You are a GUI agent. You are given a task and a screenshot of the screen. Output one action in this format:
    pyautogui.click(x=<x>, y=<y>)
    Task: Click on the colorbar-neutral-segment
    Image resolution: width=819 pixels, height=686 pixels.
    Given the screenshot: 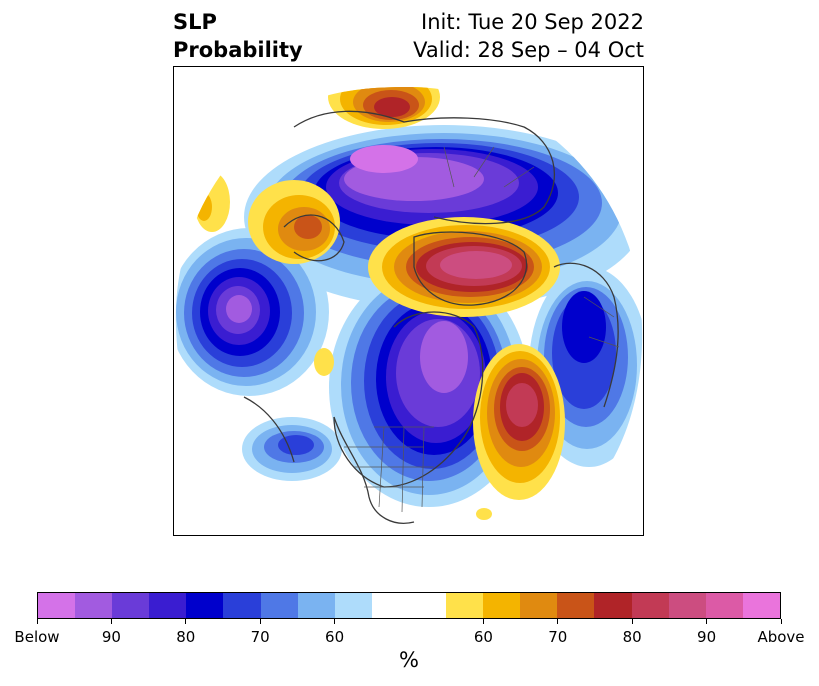 What is the action you would take?
    pyautogui.click(x=409, y=605)
    